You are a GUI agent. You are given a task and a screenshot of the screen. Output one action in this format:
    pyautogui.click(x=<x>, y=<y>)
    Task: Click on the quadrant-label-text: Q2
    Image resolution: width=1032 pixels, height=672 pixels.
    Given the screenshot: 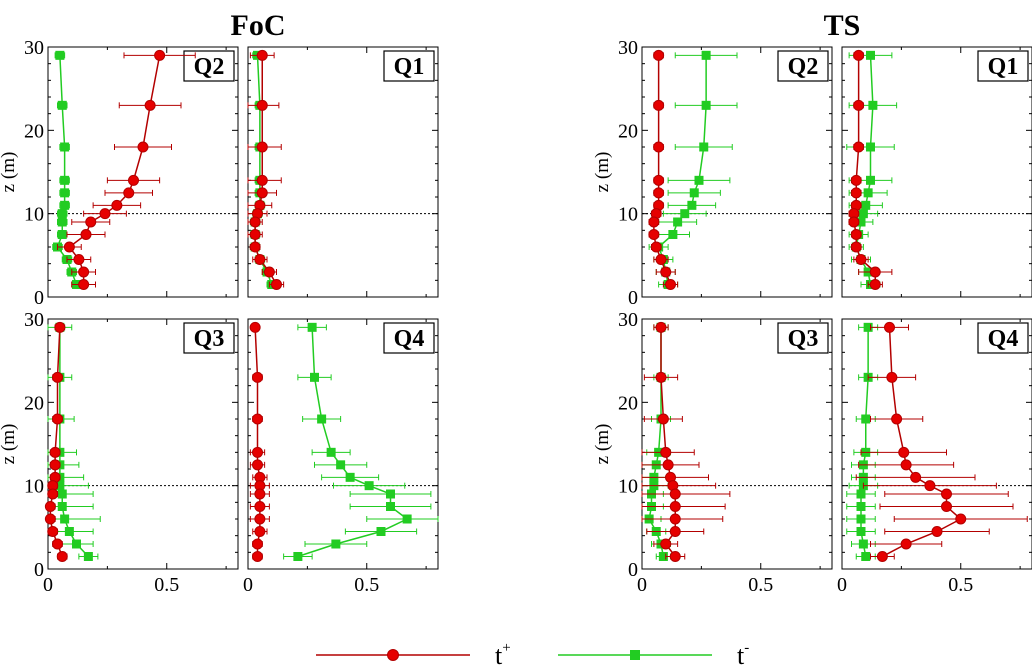 What is the action you would take?
    pyautogui.click(x=209, y=67)
    